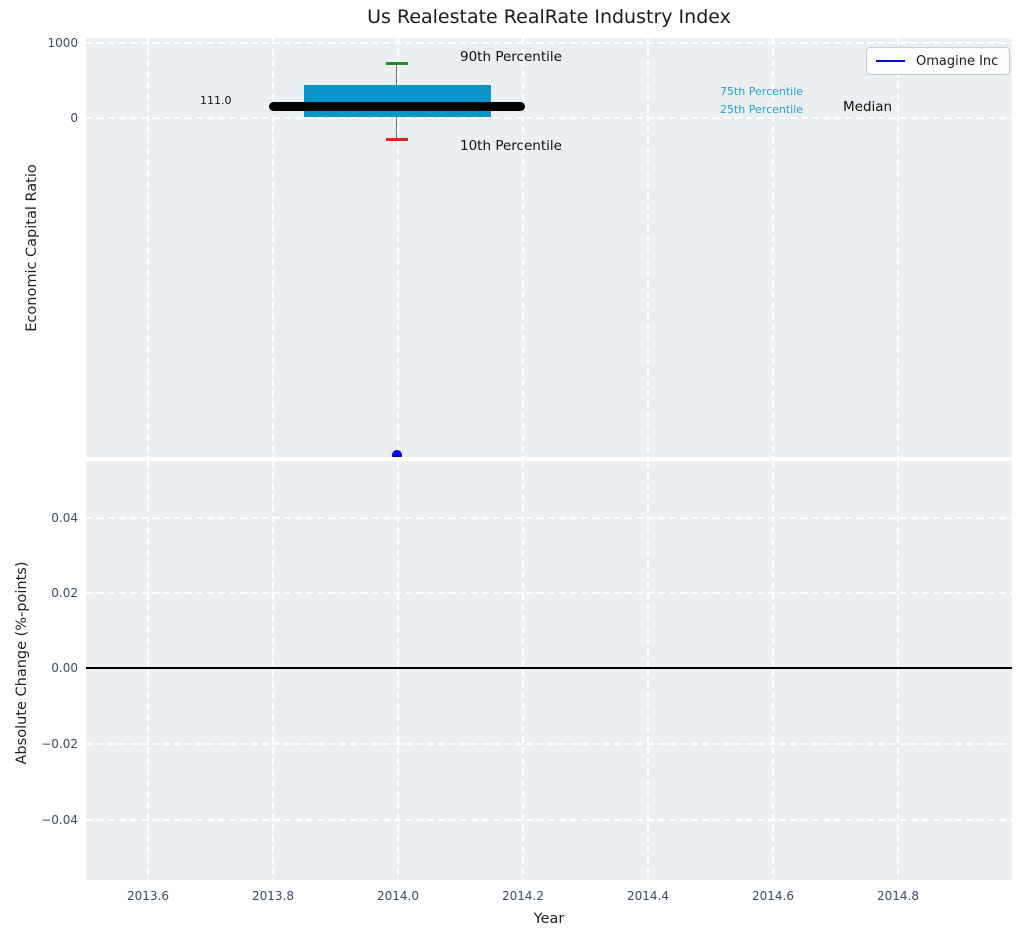  Describe the element at coordinates (64, 668) in the screenshot. I see `y-tick-label: 0.00` at that location.